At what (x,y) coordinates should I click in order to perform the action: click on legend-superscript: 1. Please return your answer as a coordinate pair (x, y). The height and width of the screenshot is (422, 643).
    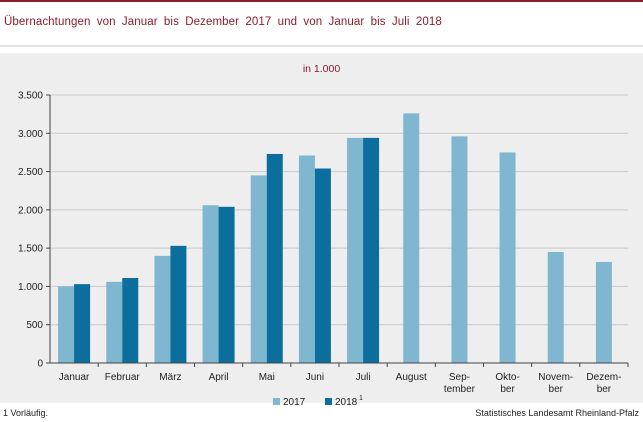
    Looking at the image, I should click on (361, 398).